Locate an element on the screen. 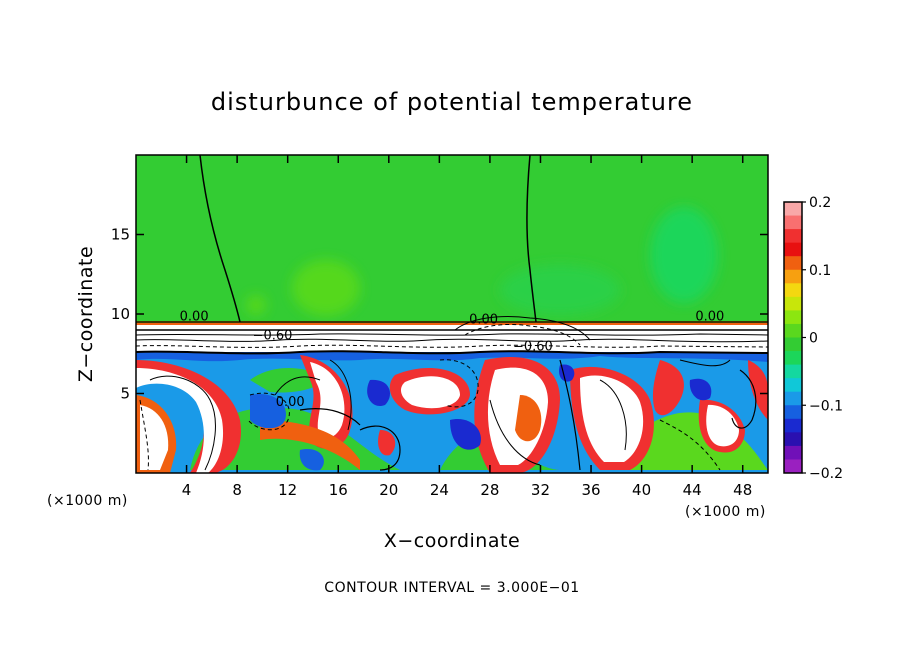  x-tick-label: 28 is located at coordinates (489, 490).